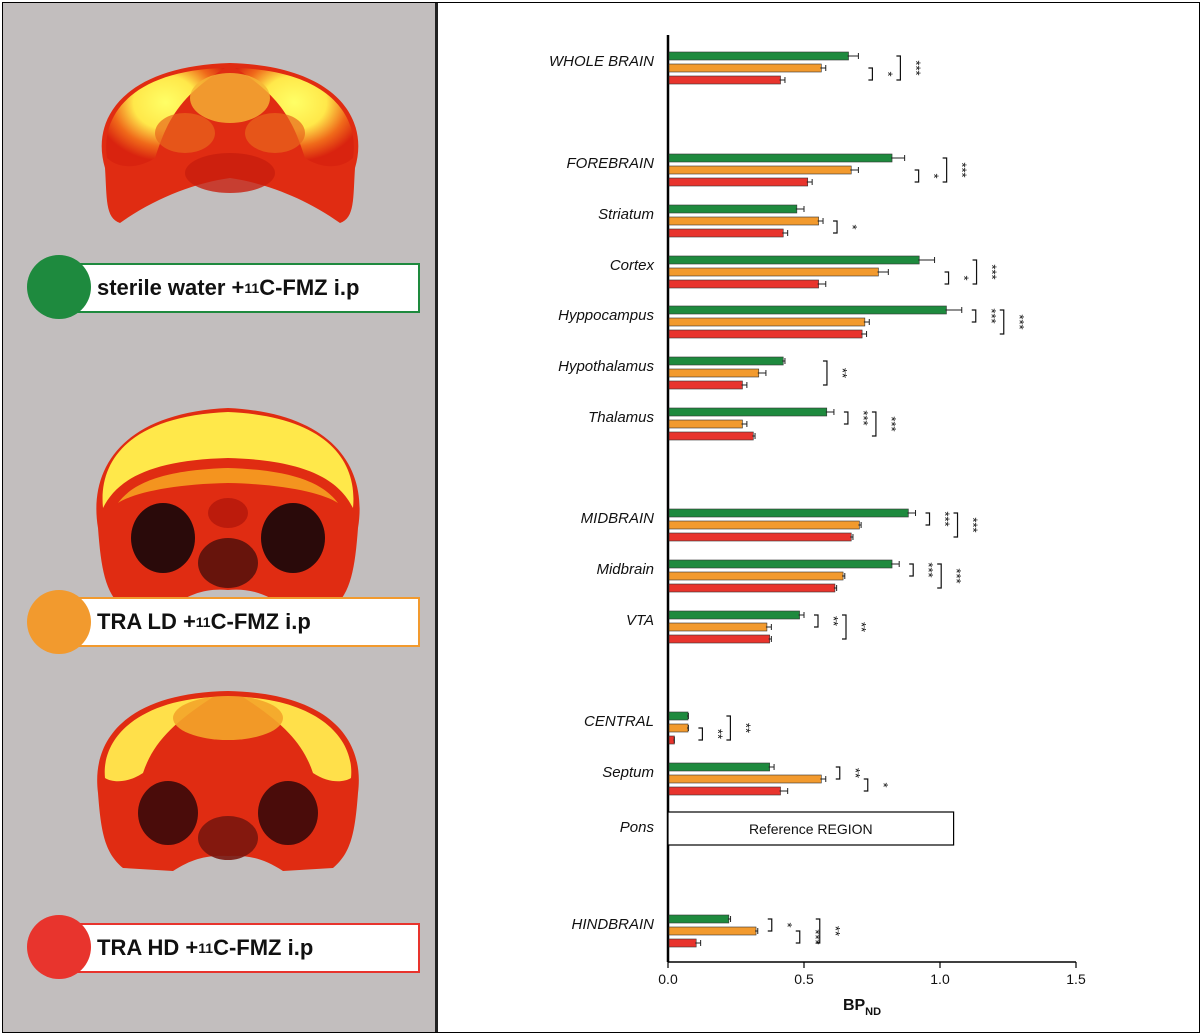 Image resolution: width=1202 pixels, height=1035 pixels. What do you see at coordinates (618, 518) in the screenshot?
I see `category-label: MIDBRAIN` at bounding box center [618, 518].